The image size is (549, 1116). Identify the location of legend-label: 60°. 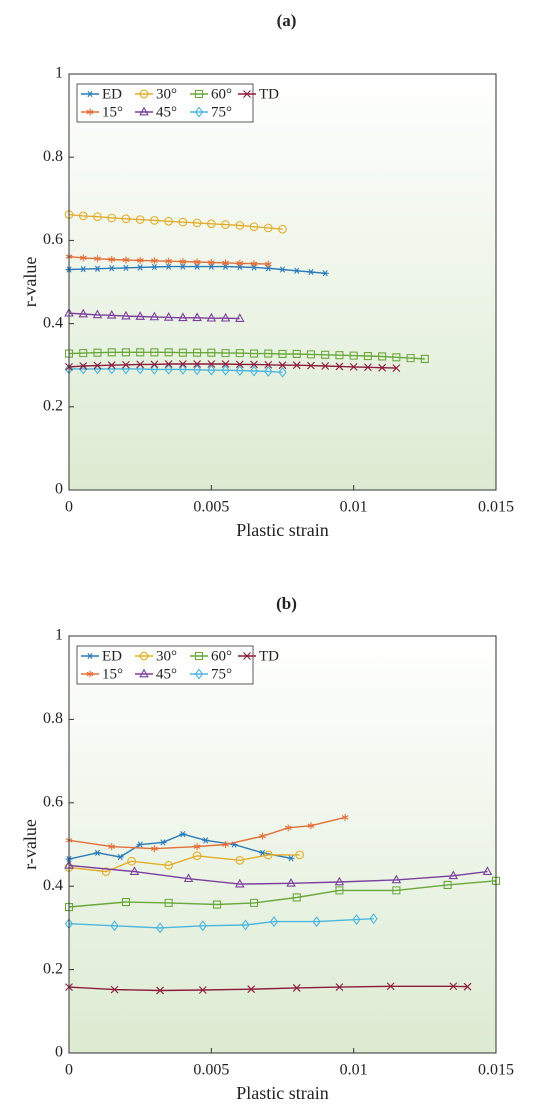
(221, 94).